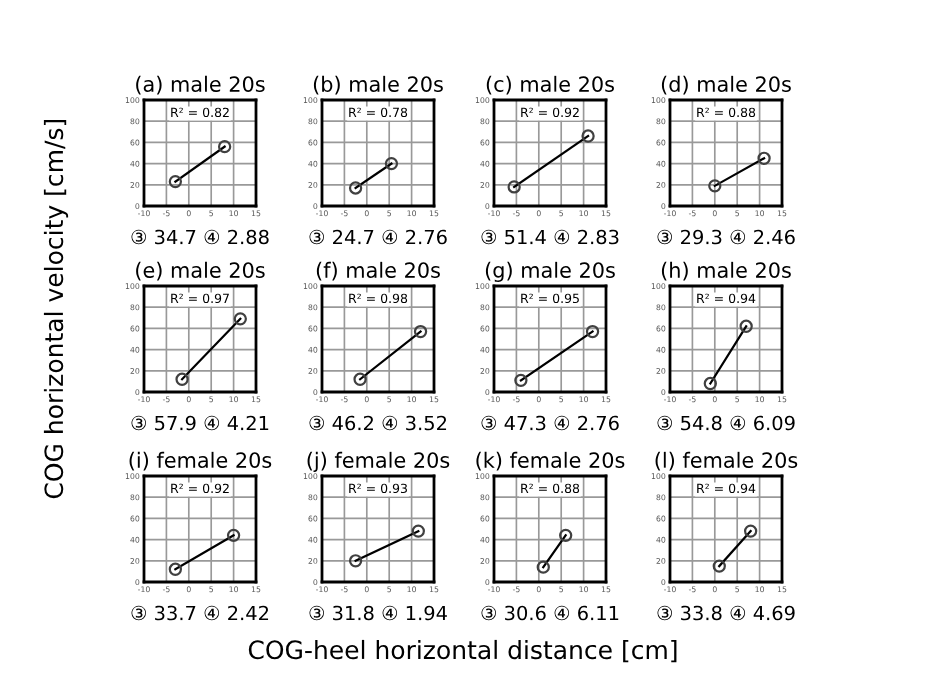 This screenshot has height=686, width=926. What do you see at coordinates (200, 613) in the screenshot?
I see `text: ③ 33.7 ④ 2.42` at bounding box center [200, 613].